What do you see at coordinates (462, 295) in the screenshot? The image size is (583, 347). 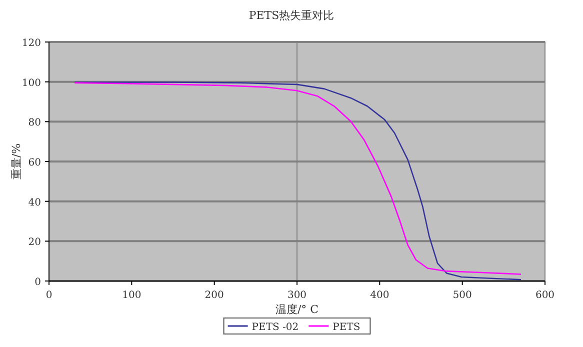 I see `x-tick-label: 500` at bounding box center [462, 295].